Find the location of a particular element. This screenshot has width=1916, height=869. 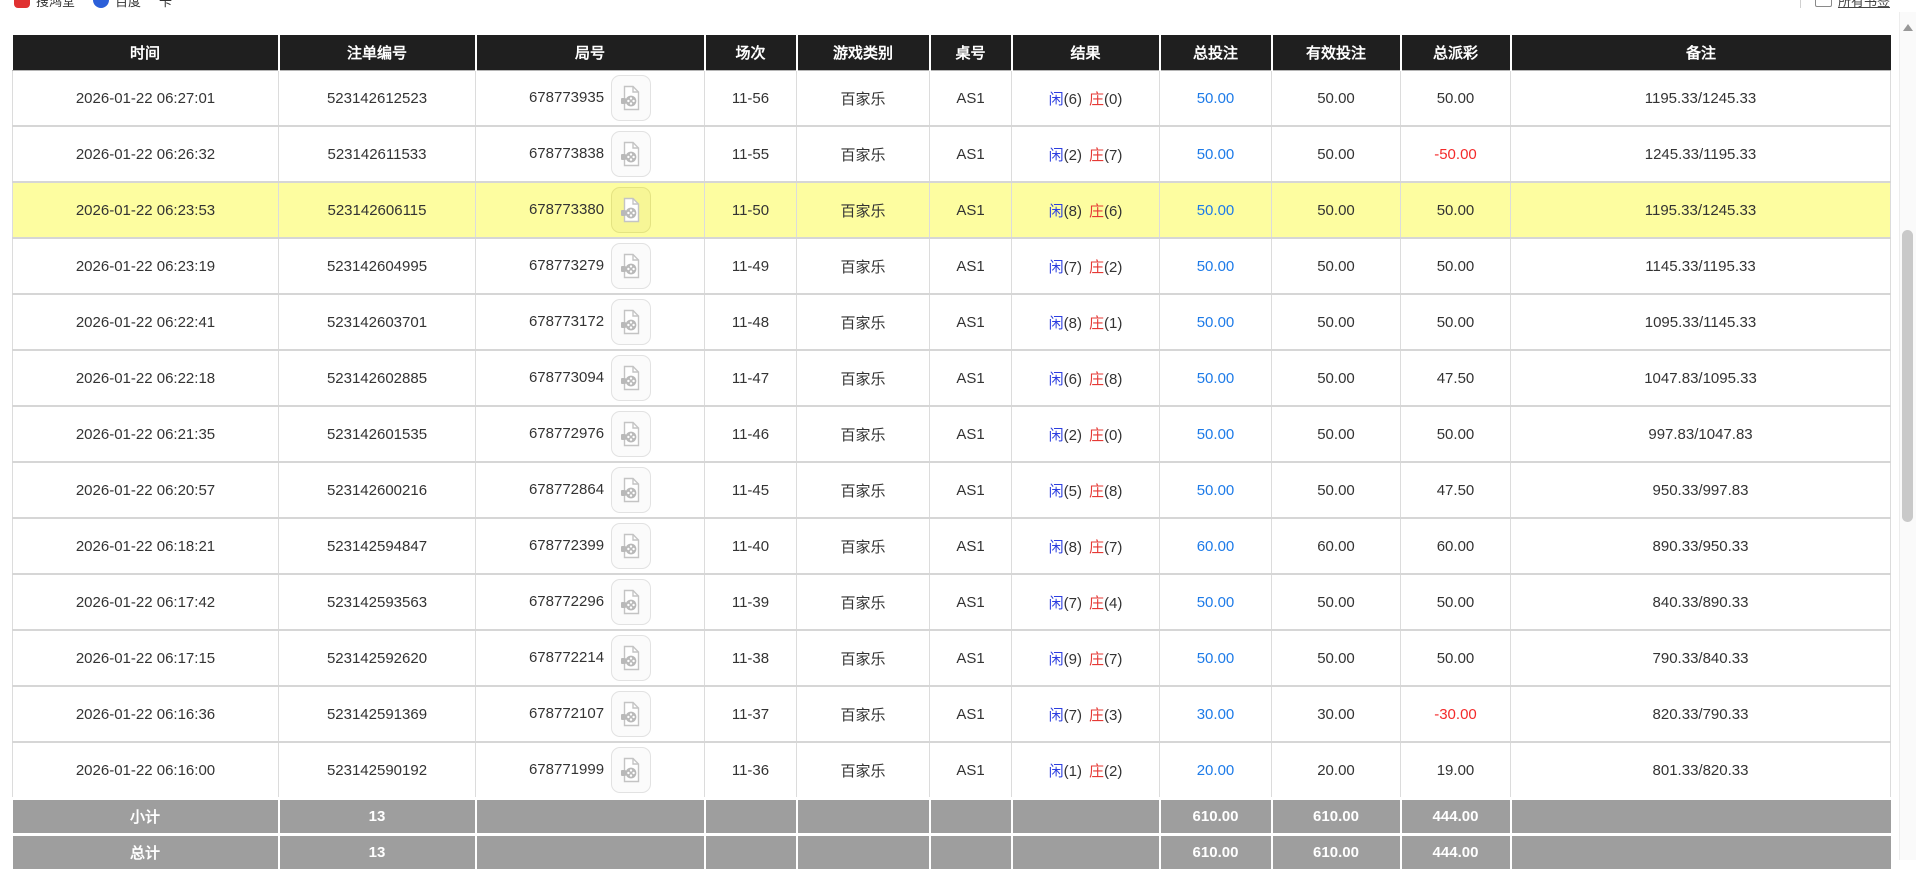

scrollbar-thumb is located at coordinates (1907, 376).